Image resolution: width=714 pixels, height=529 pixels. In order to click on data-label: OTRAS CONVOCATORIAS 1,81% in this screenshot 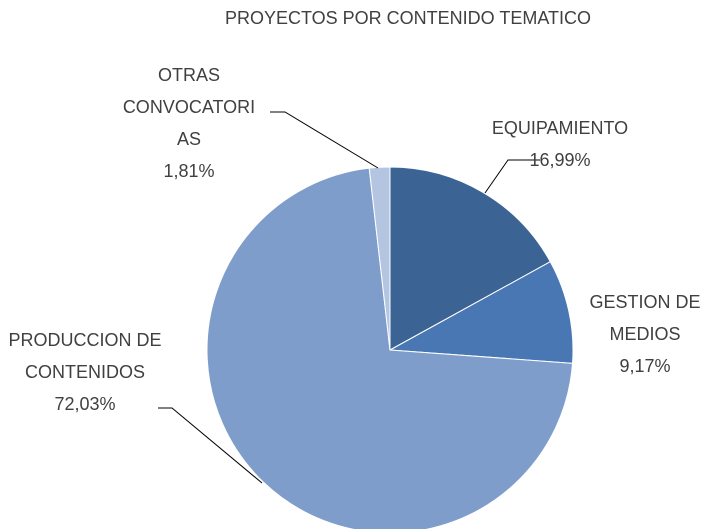, I will do `click(189, 123)`.